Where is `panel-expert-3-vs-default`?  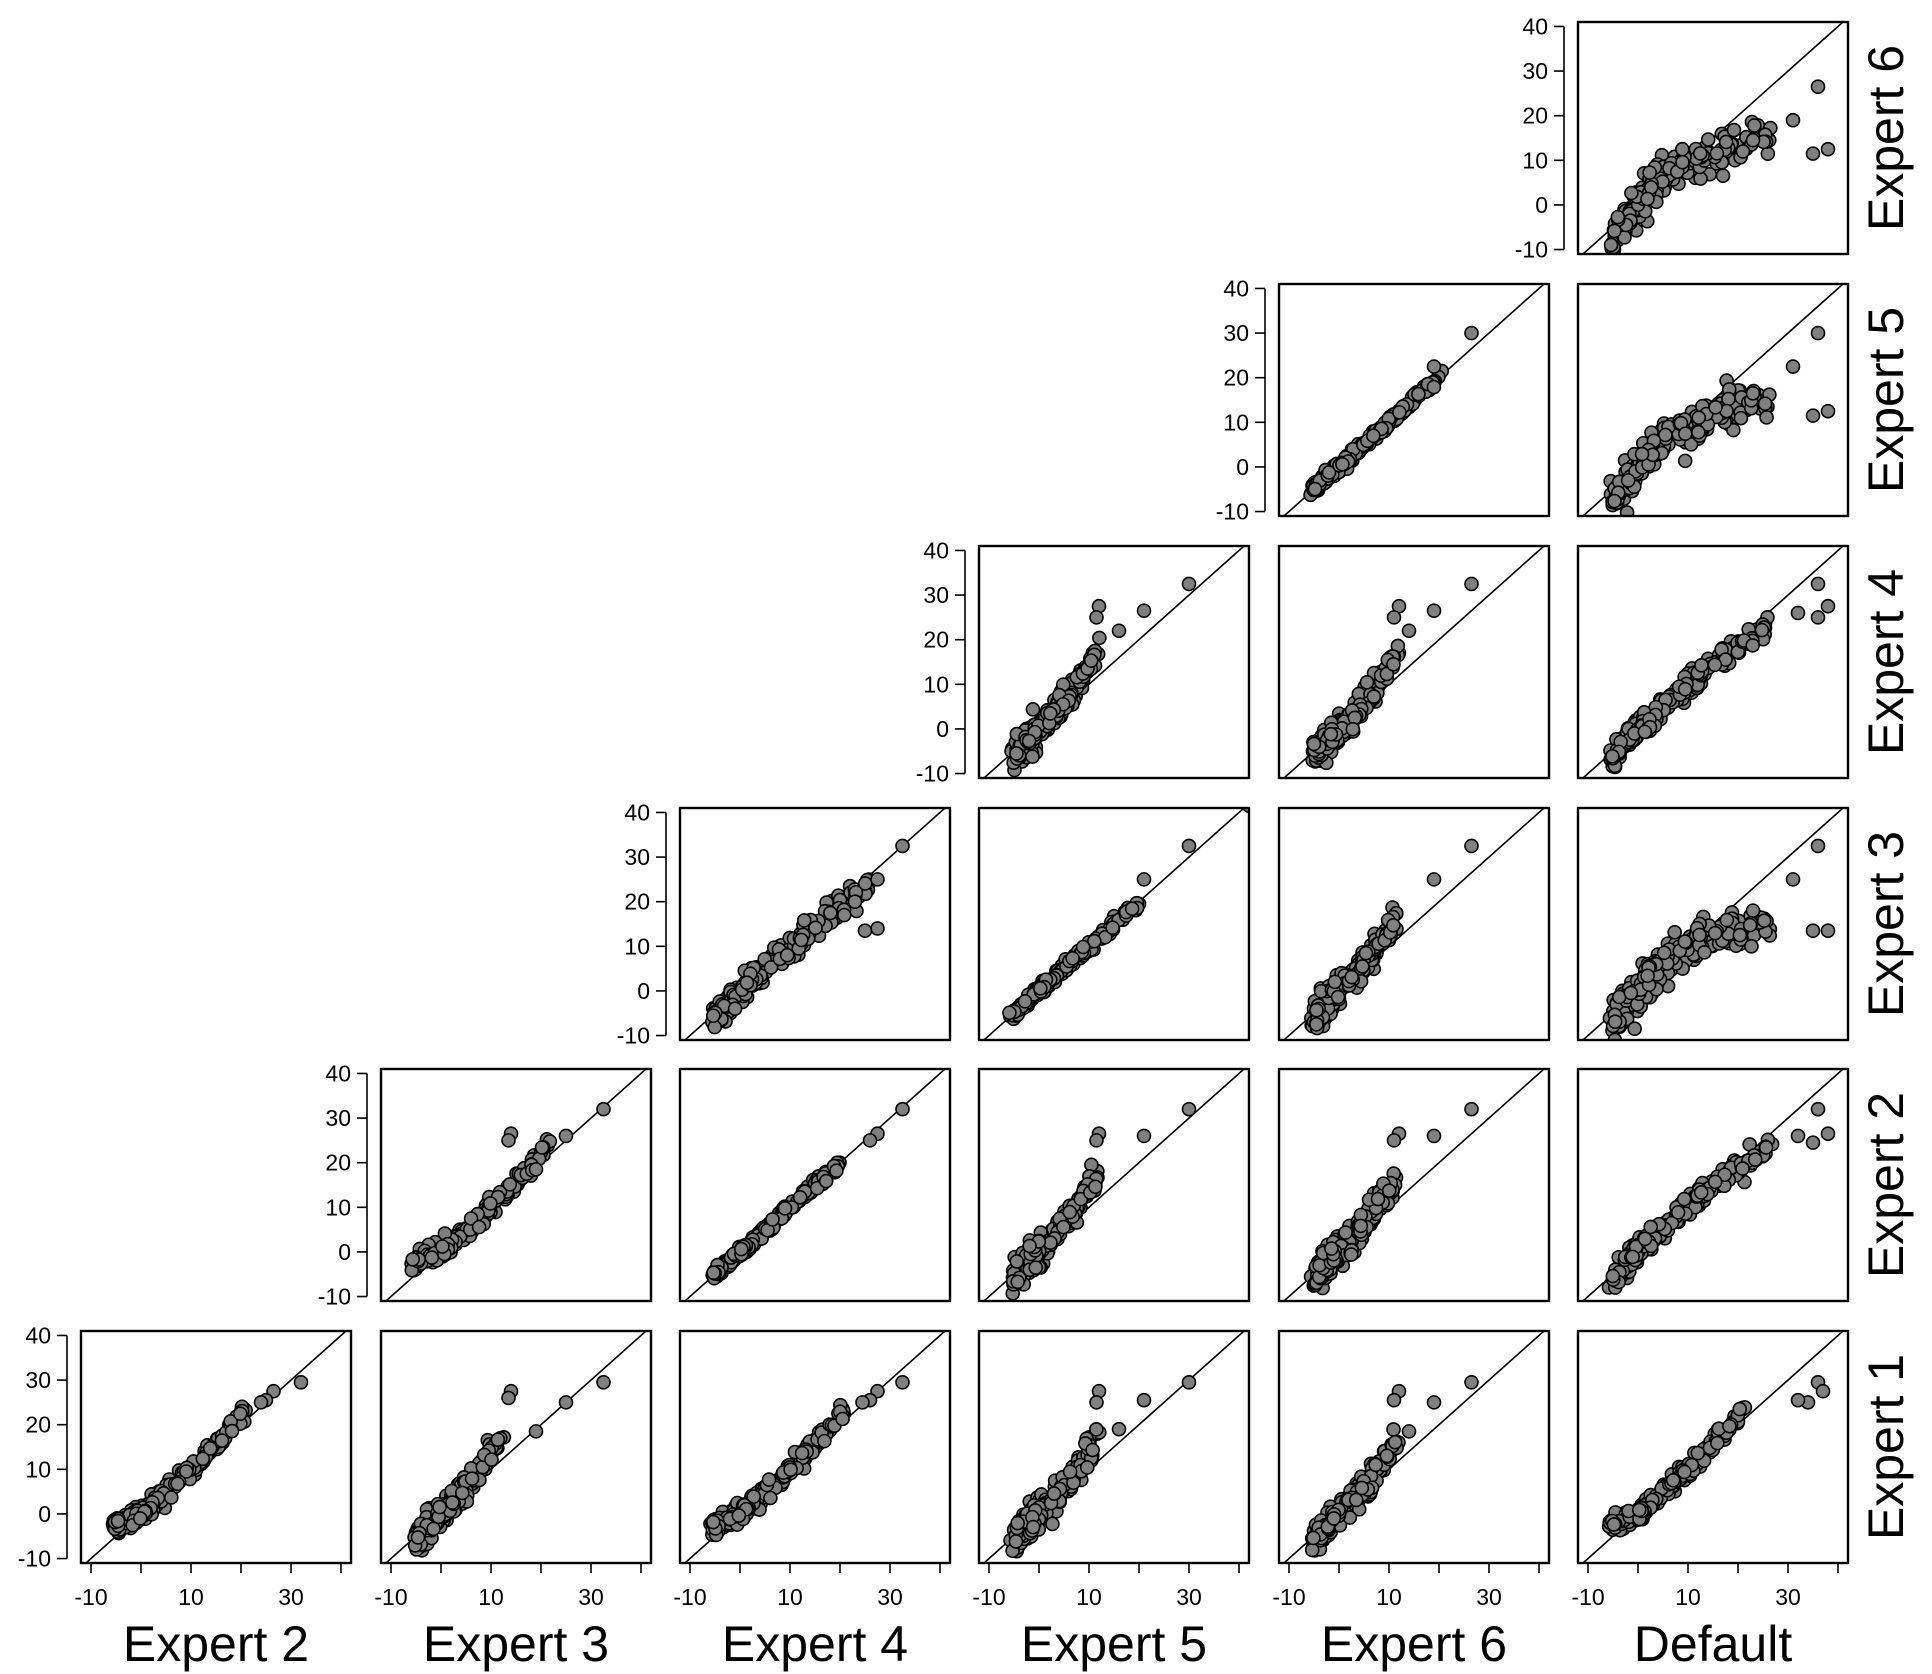 panel-expert-3-vs-default is located at coordinates (1713, 924).